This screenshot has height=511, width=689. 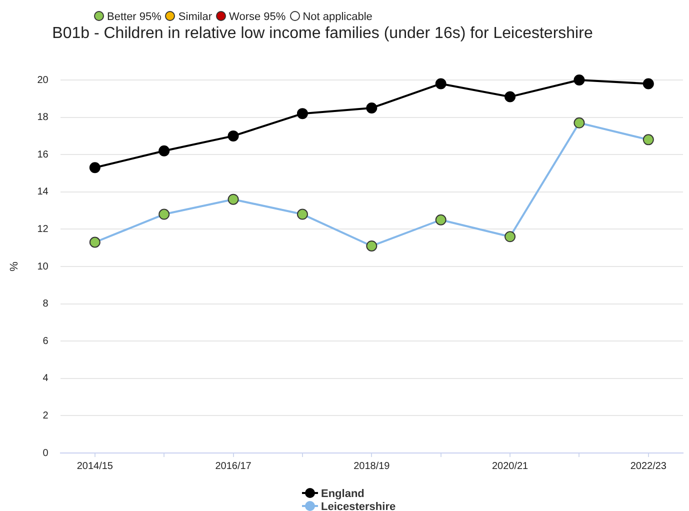 I want to click on text: Worse 95%, so click(x=257, y=17).